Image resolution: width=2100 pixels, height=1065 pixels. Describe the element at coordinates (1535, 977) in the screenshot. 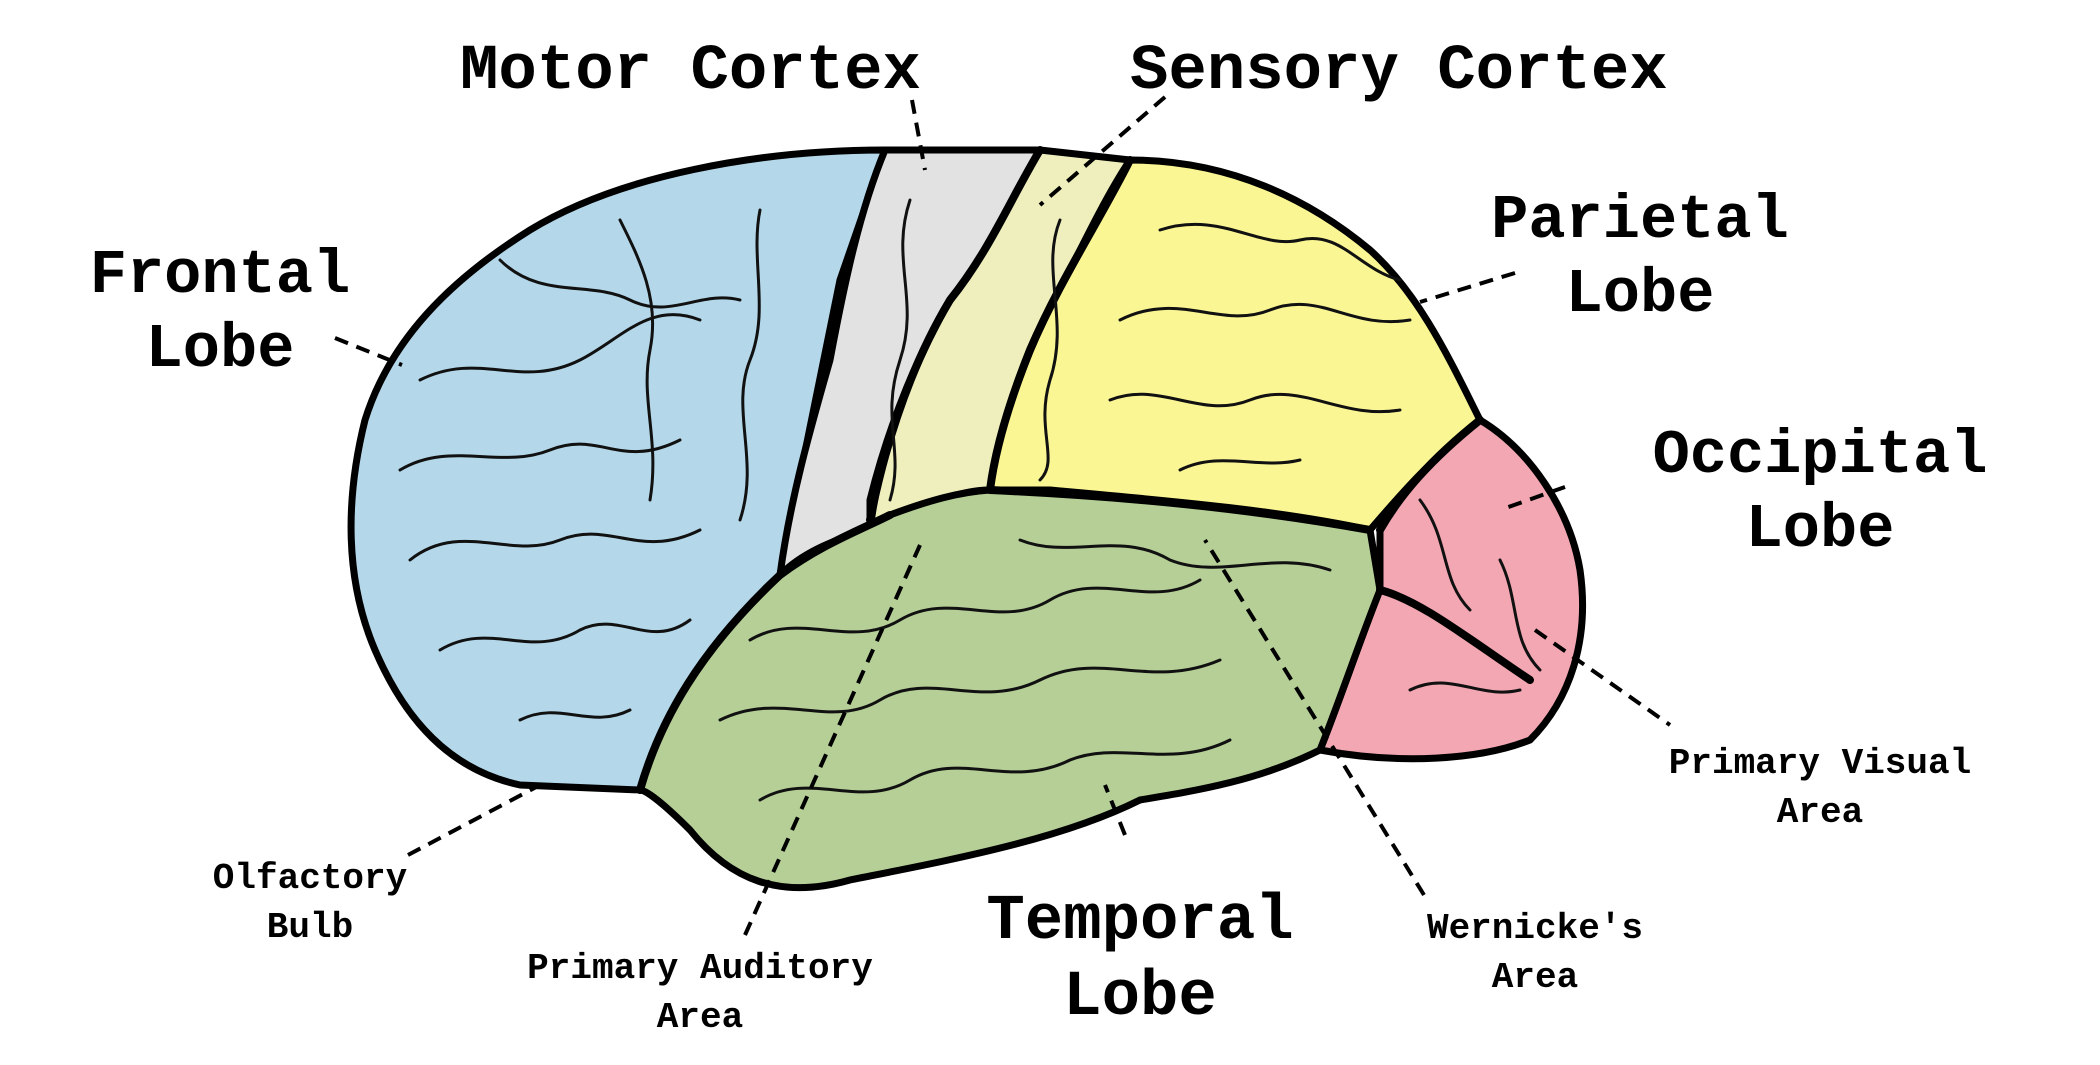

I see `wernickes-area-line-2: Area` at that location.